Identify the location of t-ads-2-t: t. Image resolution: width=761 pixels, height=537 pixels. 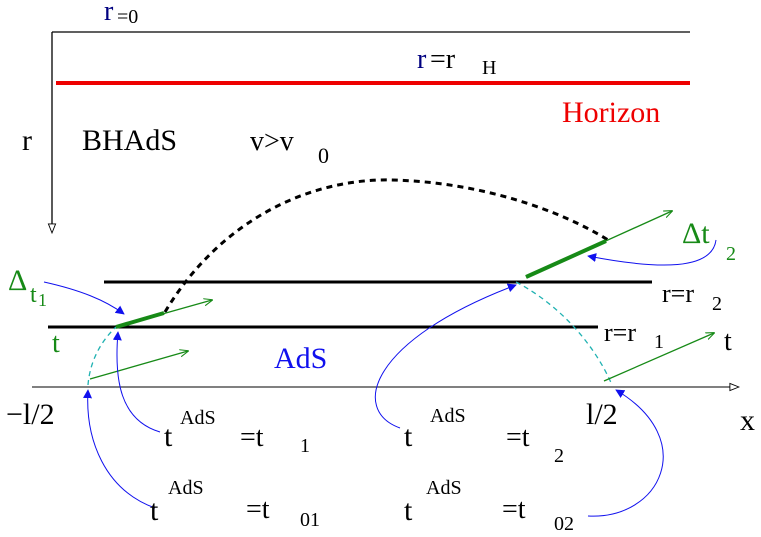
(408, 436).